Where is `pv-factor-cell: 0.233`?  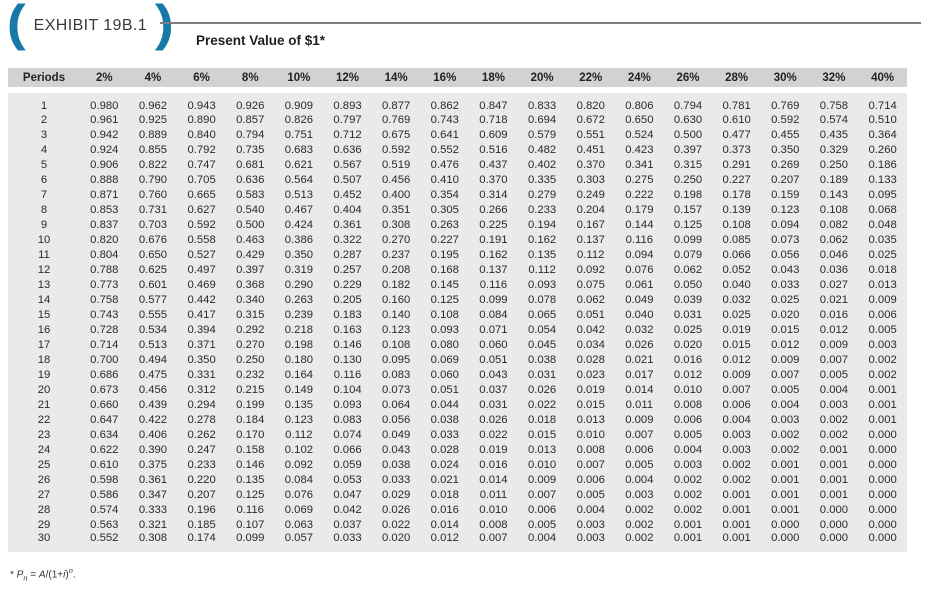
pv-factor-cell: 0.233 is located at coordinates (201, 464).